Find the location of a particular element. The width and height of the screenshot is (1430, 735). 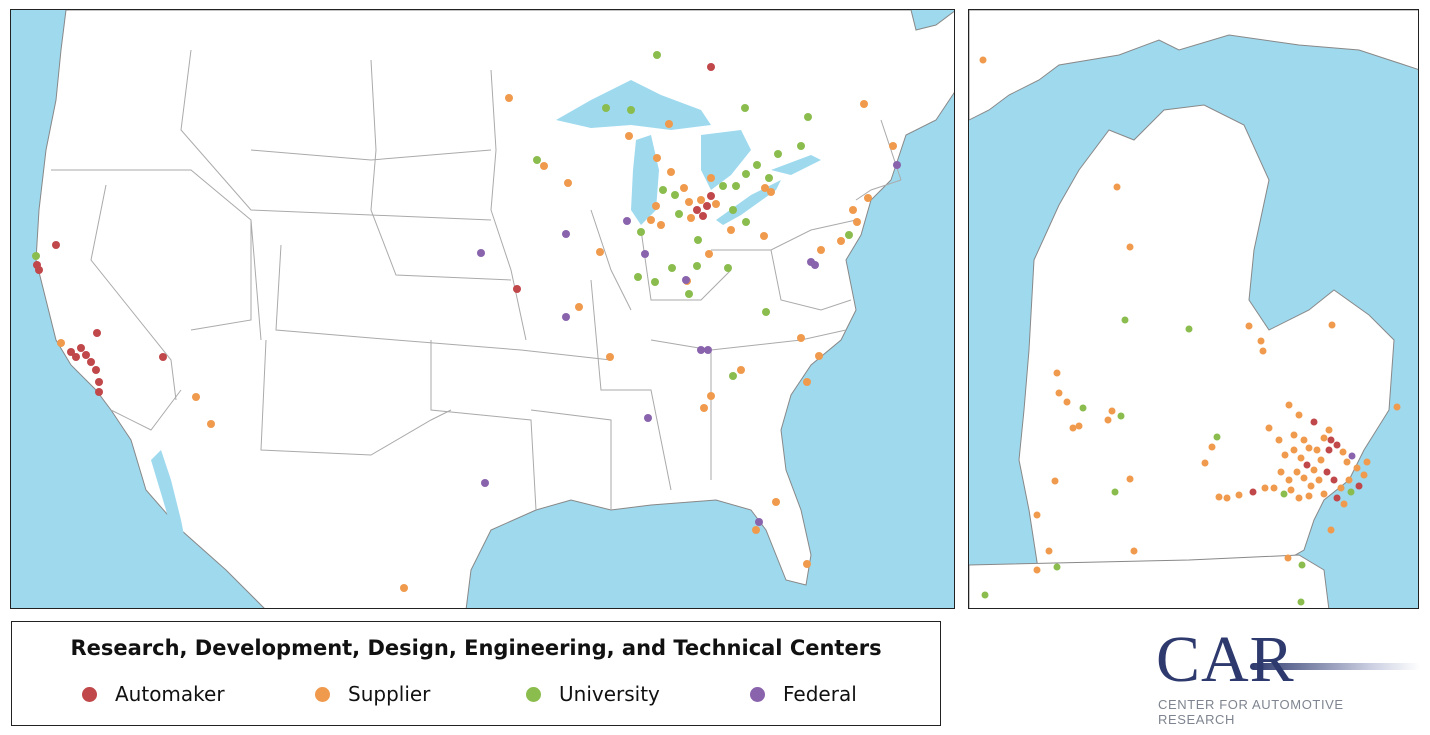

legend-label-automaker: Automaker is located at coordinates (170, 694).